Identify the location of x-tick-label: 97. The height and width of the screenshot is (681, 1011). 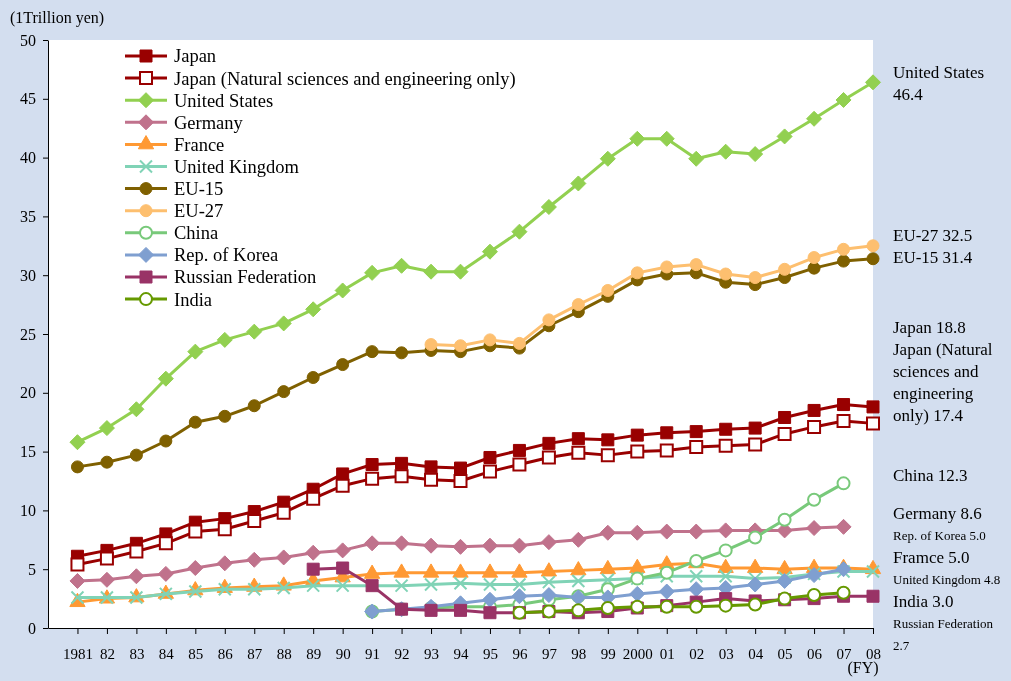
(549, 653).